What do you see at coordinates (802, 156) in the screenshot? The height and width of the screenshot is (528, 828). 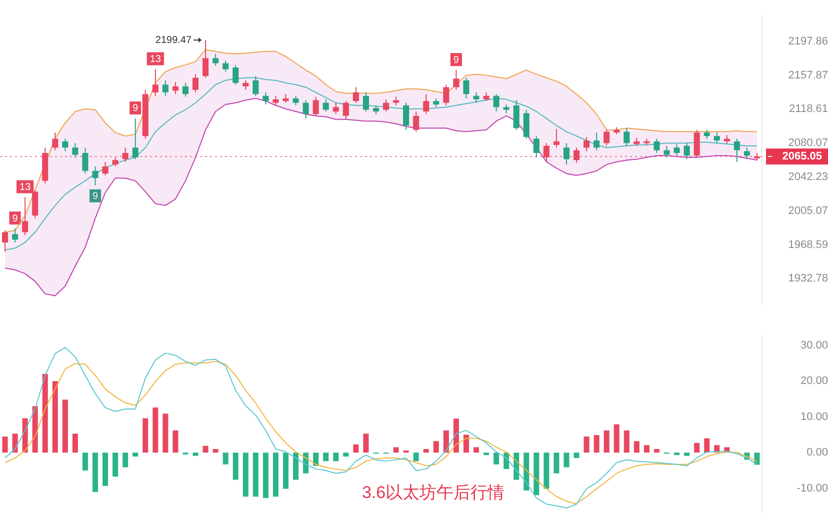 I see `ref-line-label: 2065.05` at bounding box center [802, 156].